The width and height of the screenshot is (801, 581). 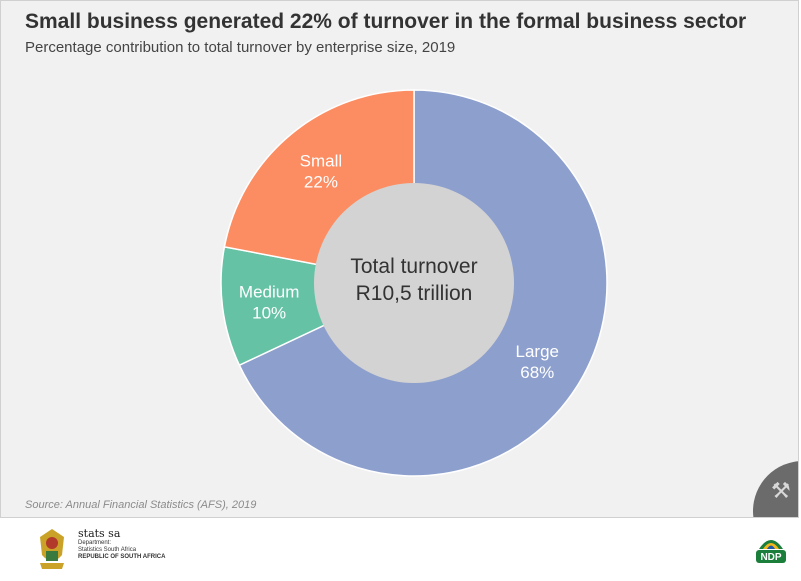 What do you see at coordinates (107, 550) in the screenshot?
I see `logo-line-2: Statistics South Africa` at bounding box center [107, 550].